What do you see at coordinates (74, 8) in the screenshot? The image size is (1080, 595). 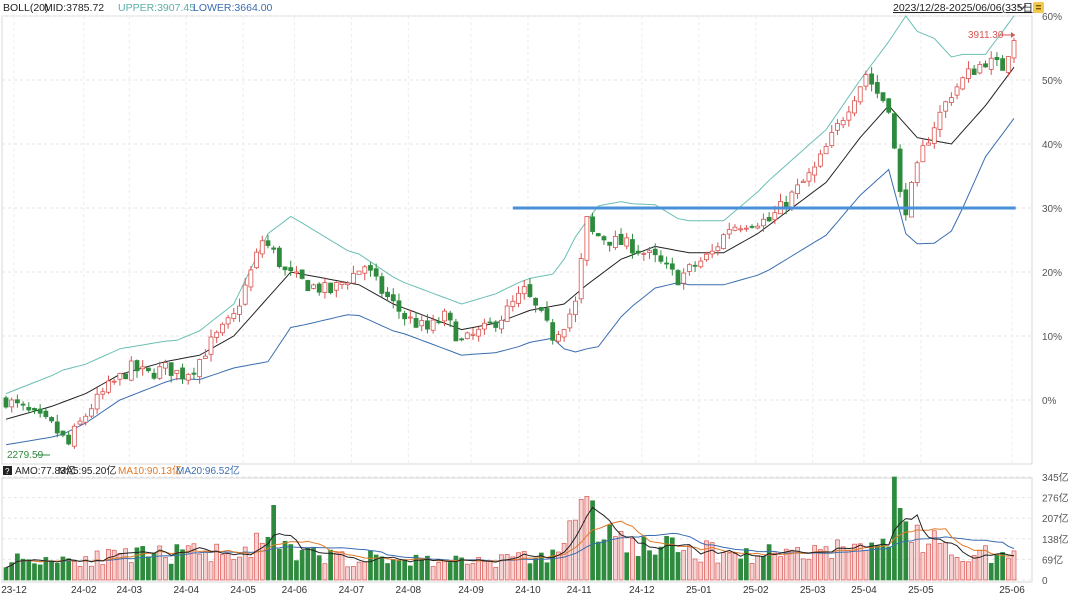 I see `mid-value: MID:3785.72` at bounding box center [74, 8].